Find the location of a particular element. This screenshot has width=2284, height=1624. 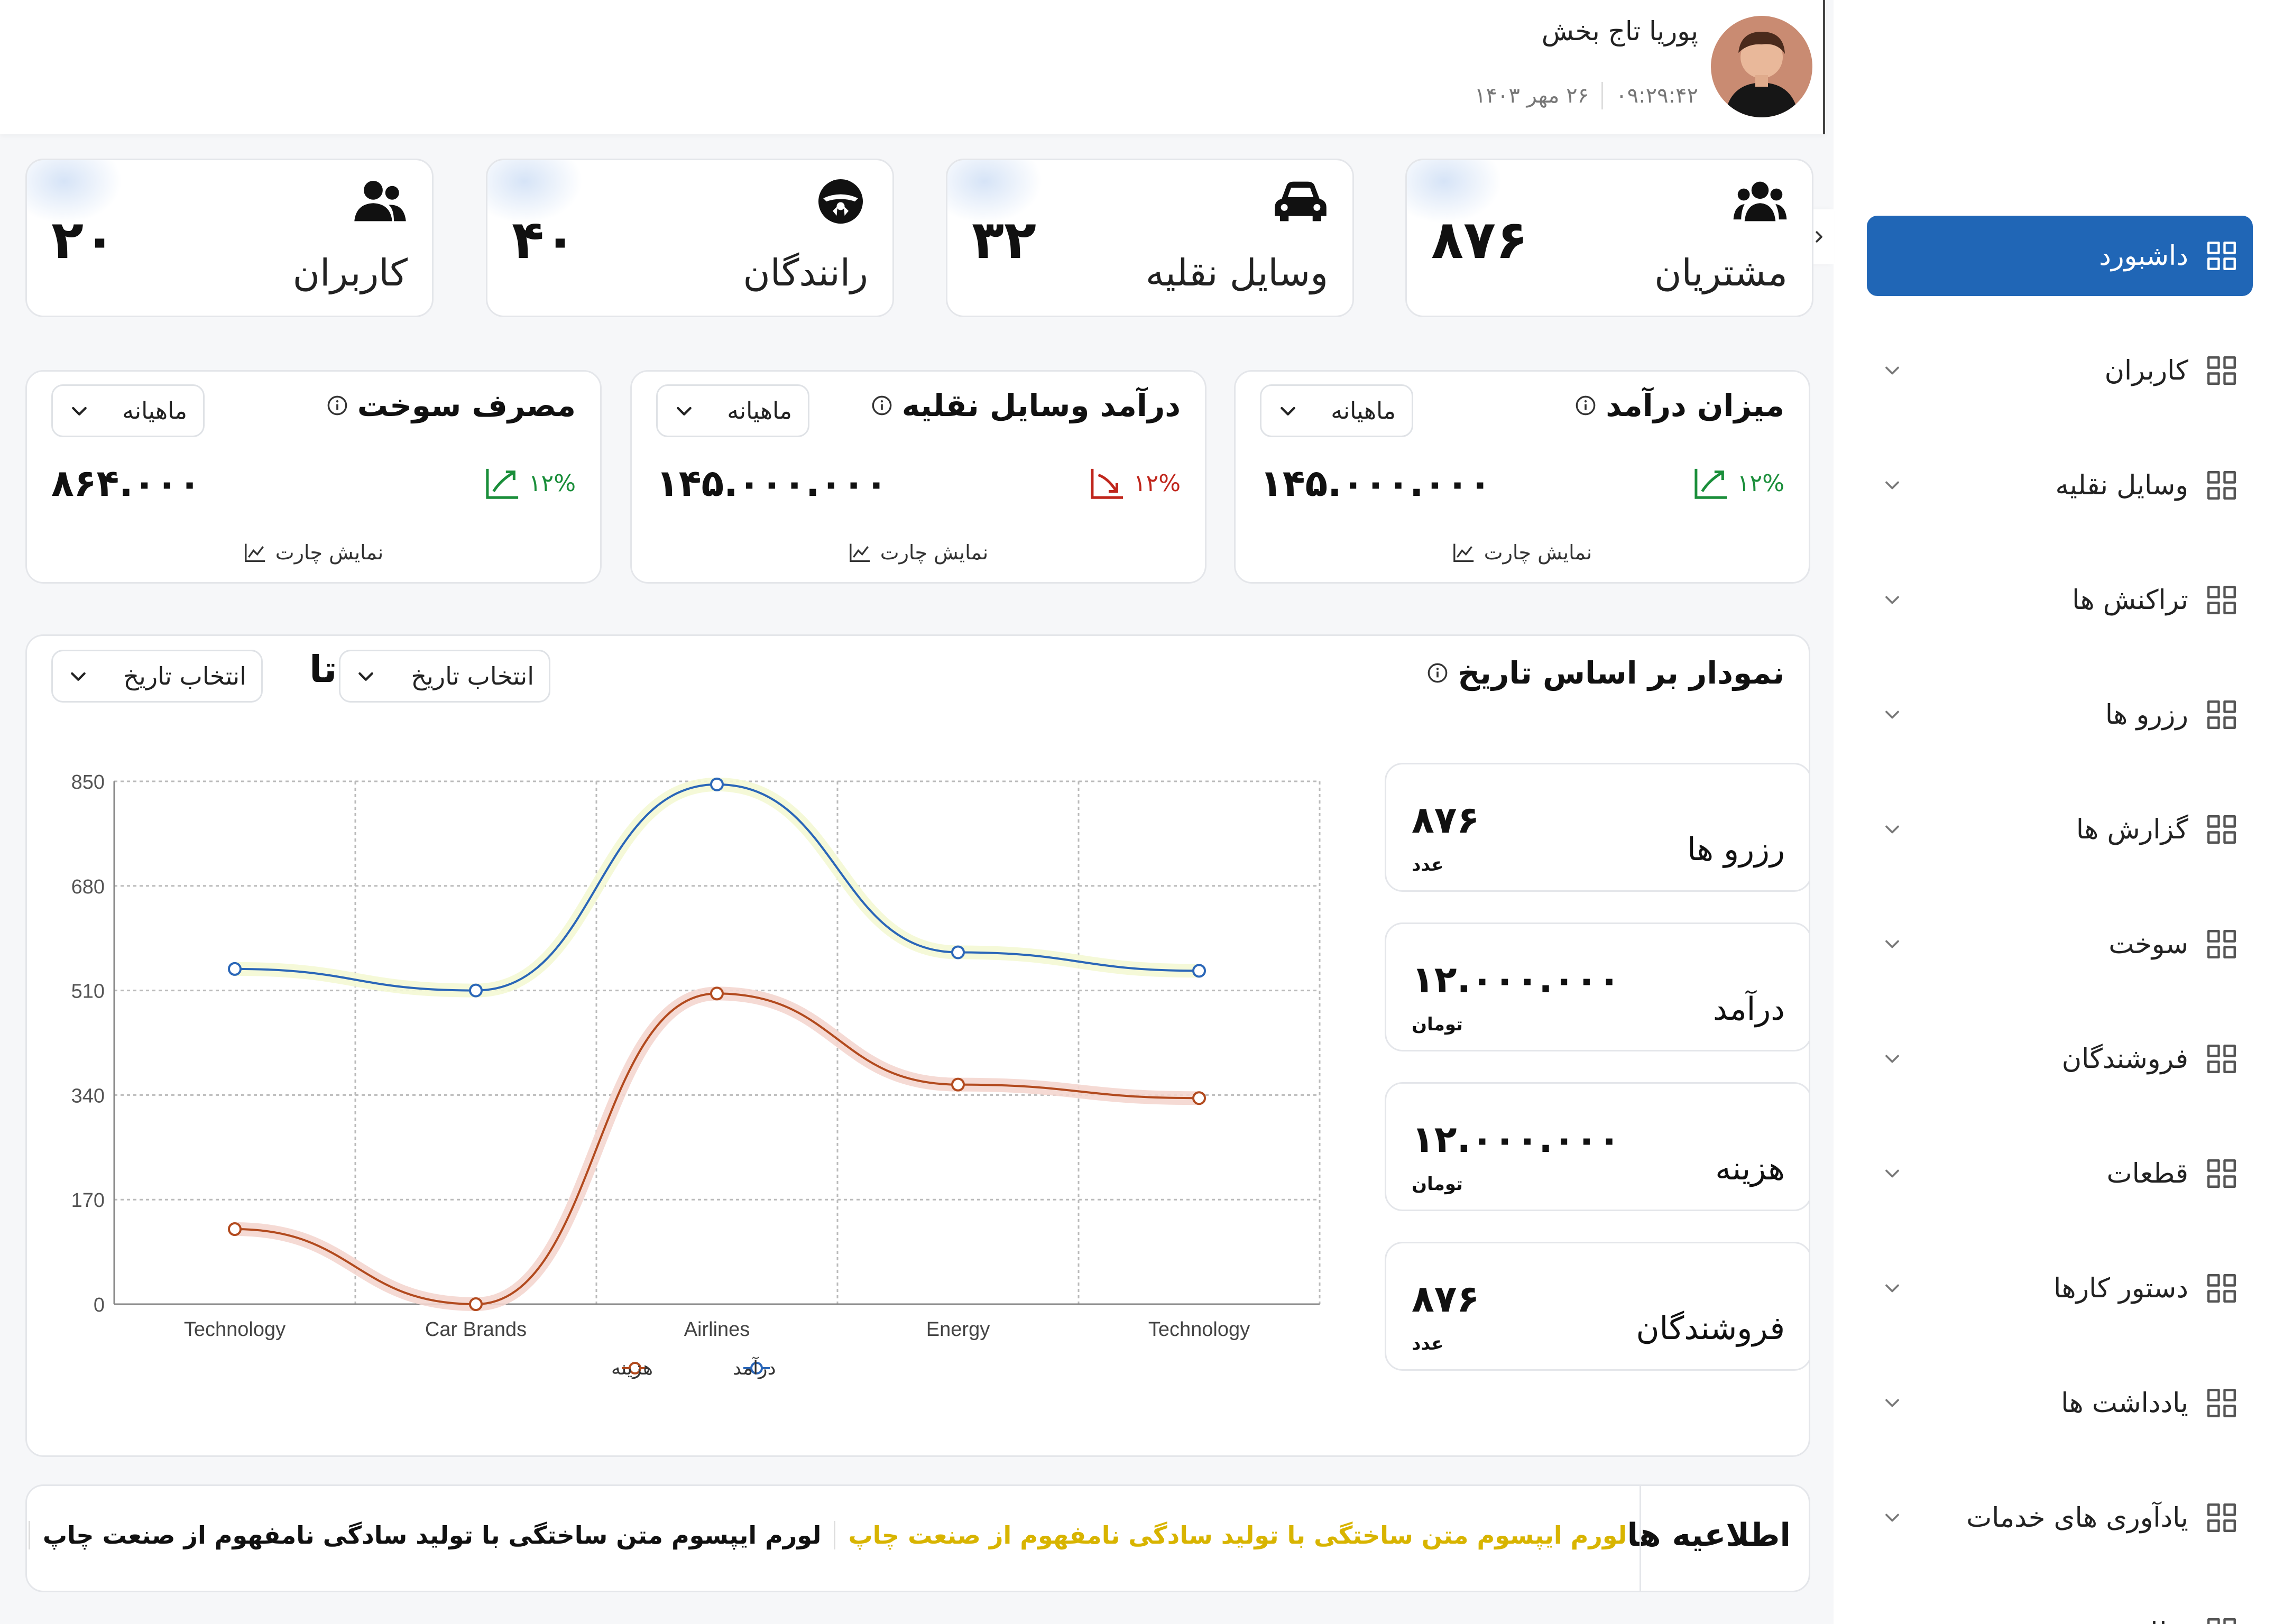

stat-label: کاربران is located at coordinates (350, 272).